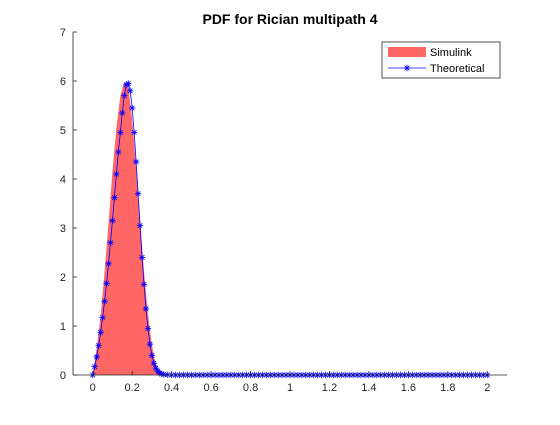  What do you see at coordinates (290, 388) in the screenshot?
I see `x-tick-label: 1` at bounding box center [290, 388].